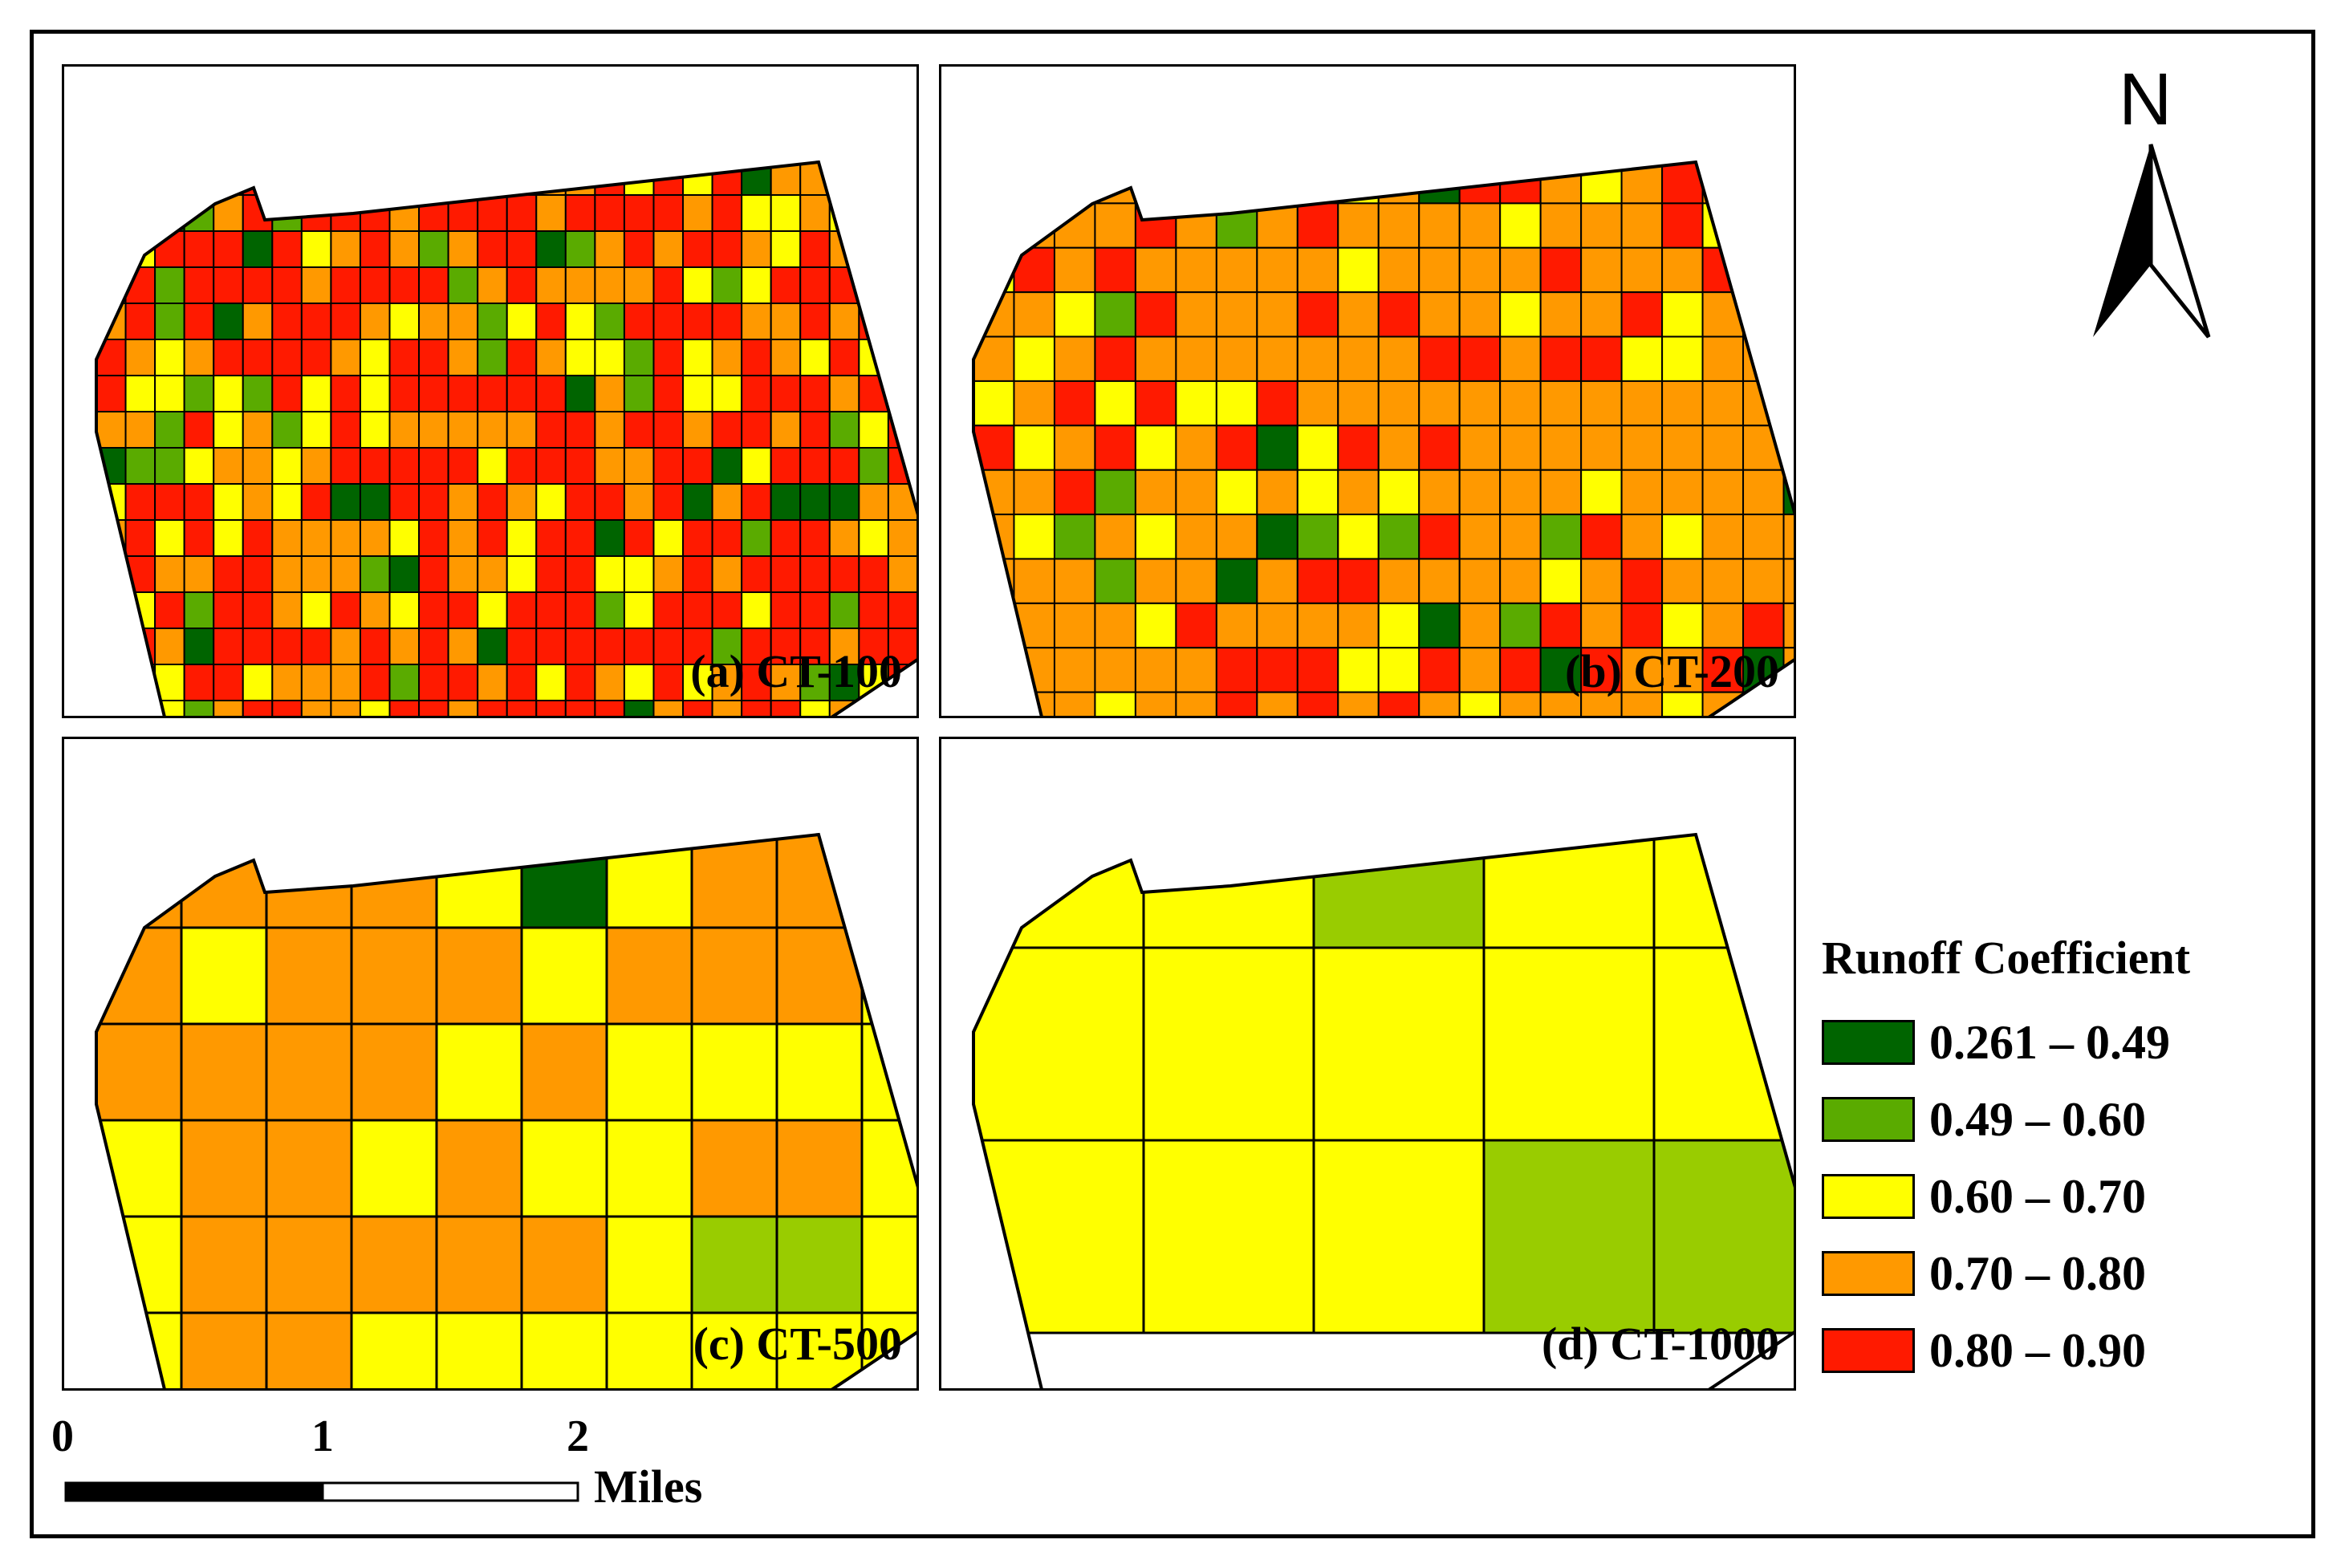 The height and width of the screenshot is (1568, 2345). Describe the element at coordinates (2006, 1042) in the screenshot. I see `legend-item: 0.261 – 0.49` at that location.